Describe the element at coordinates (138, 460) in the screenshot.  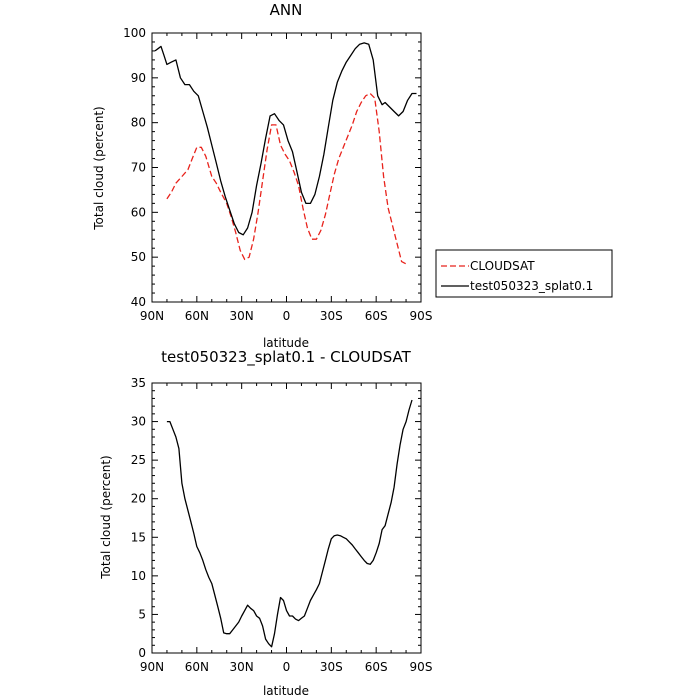
I see `y-tick-label: 25` at that location.